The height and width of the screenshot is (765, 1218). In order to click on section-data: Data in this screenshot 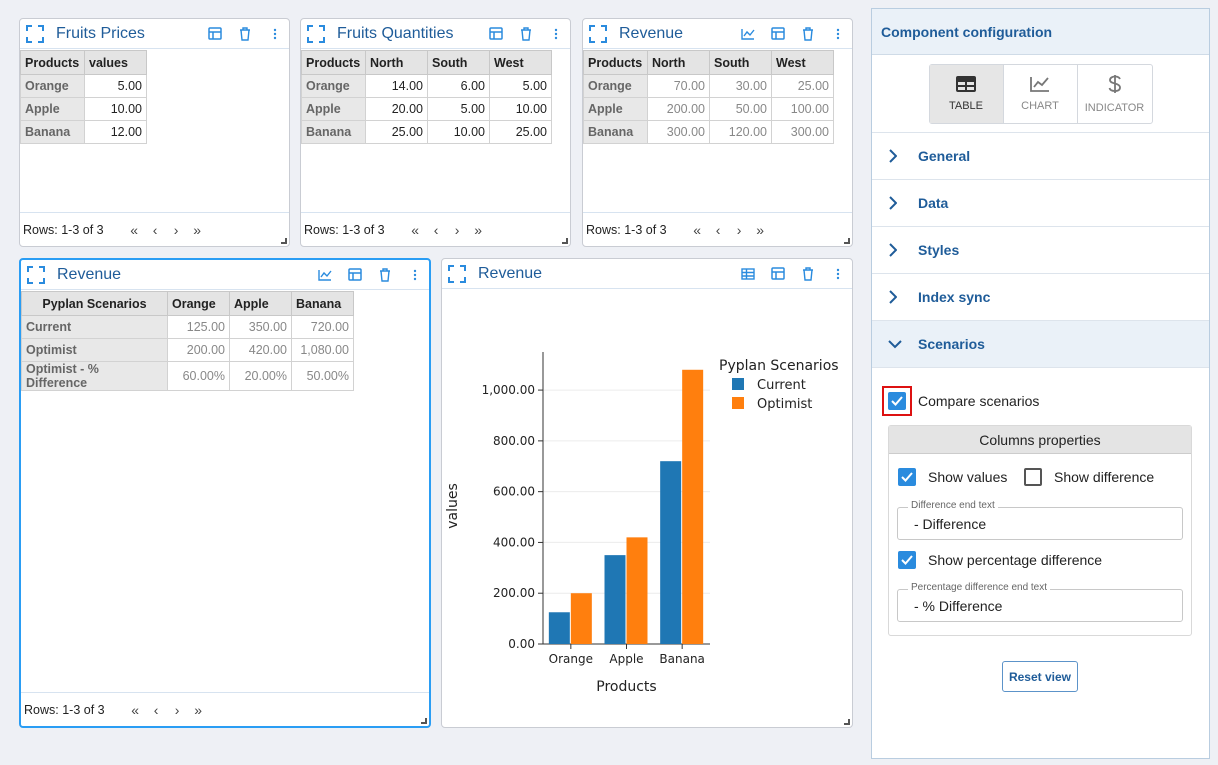, I will do `click(1040, 203)`.